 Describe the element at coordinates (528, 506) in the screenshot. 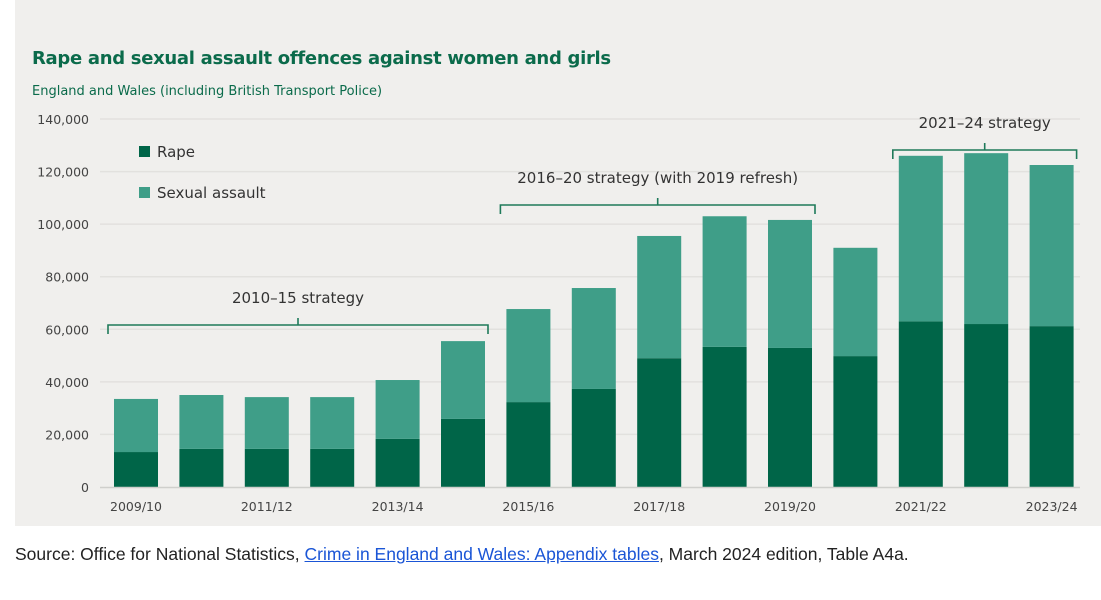

I see `x-tick-label: 2015/16` at that location.